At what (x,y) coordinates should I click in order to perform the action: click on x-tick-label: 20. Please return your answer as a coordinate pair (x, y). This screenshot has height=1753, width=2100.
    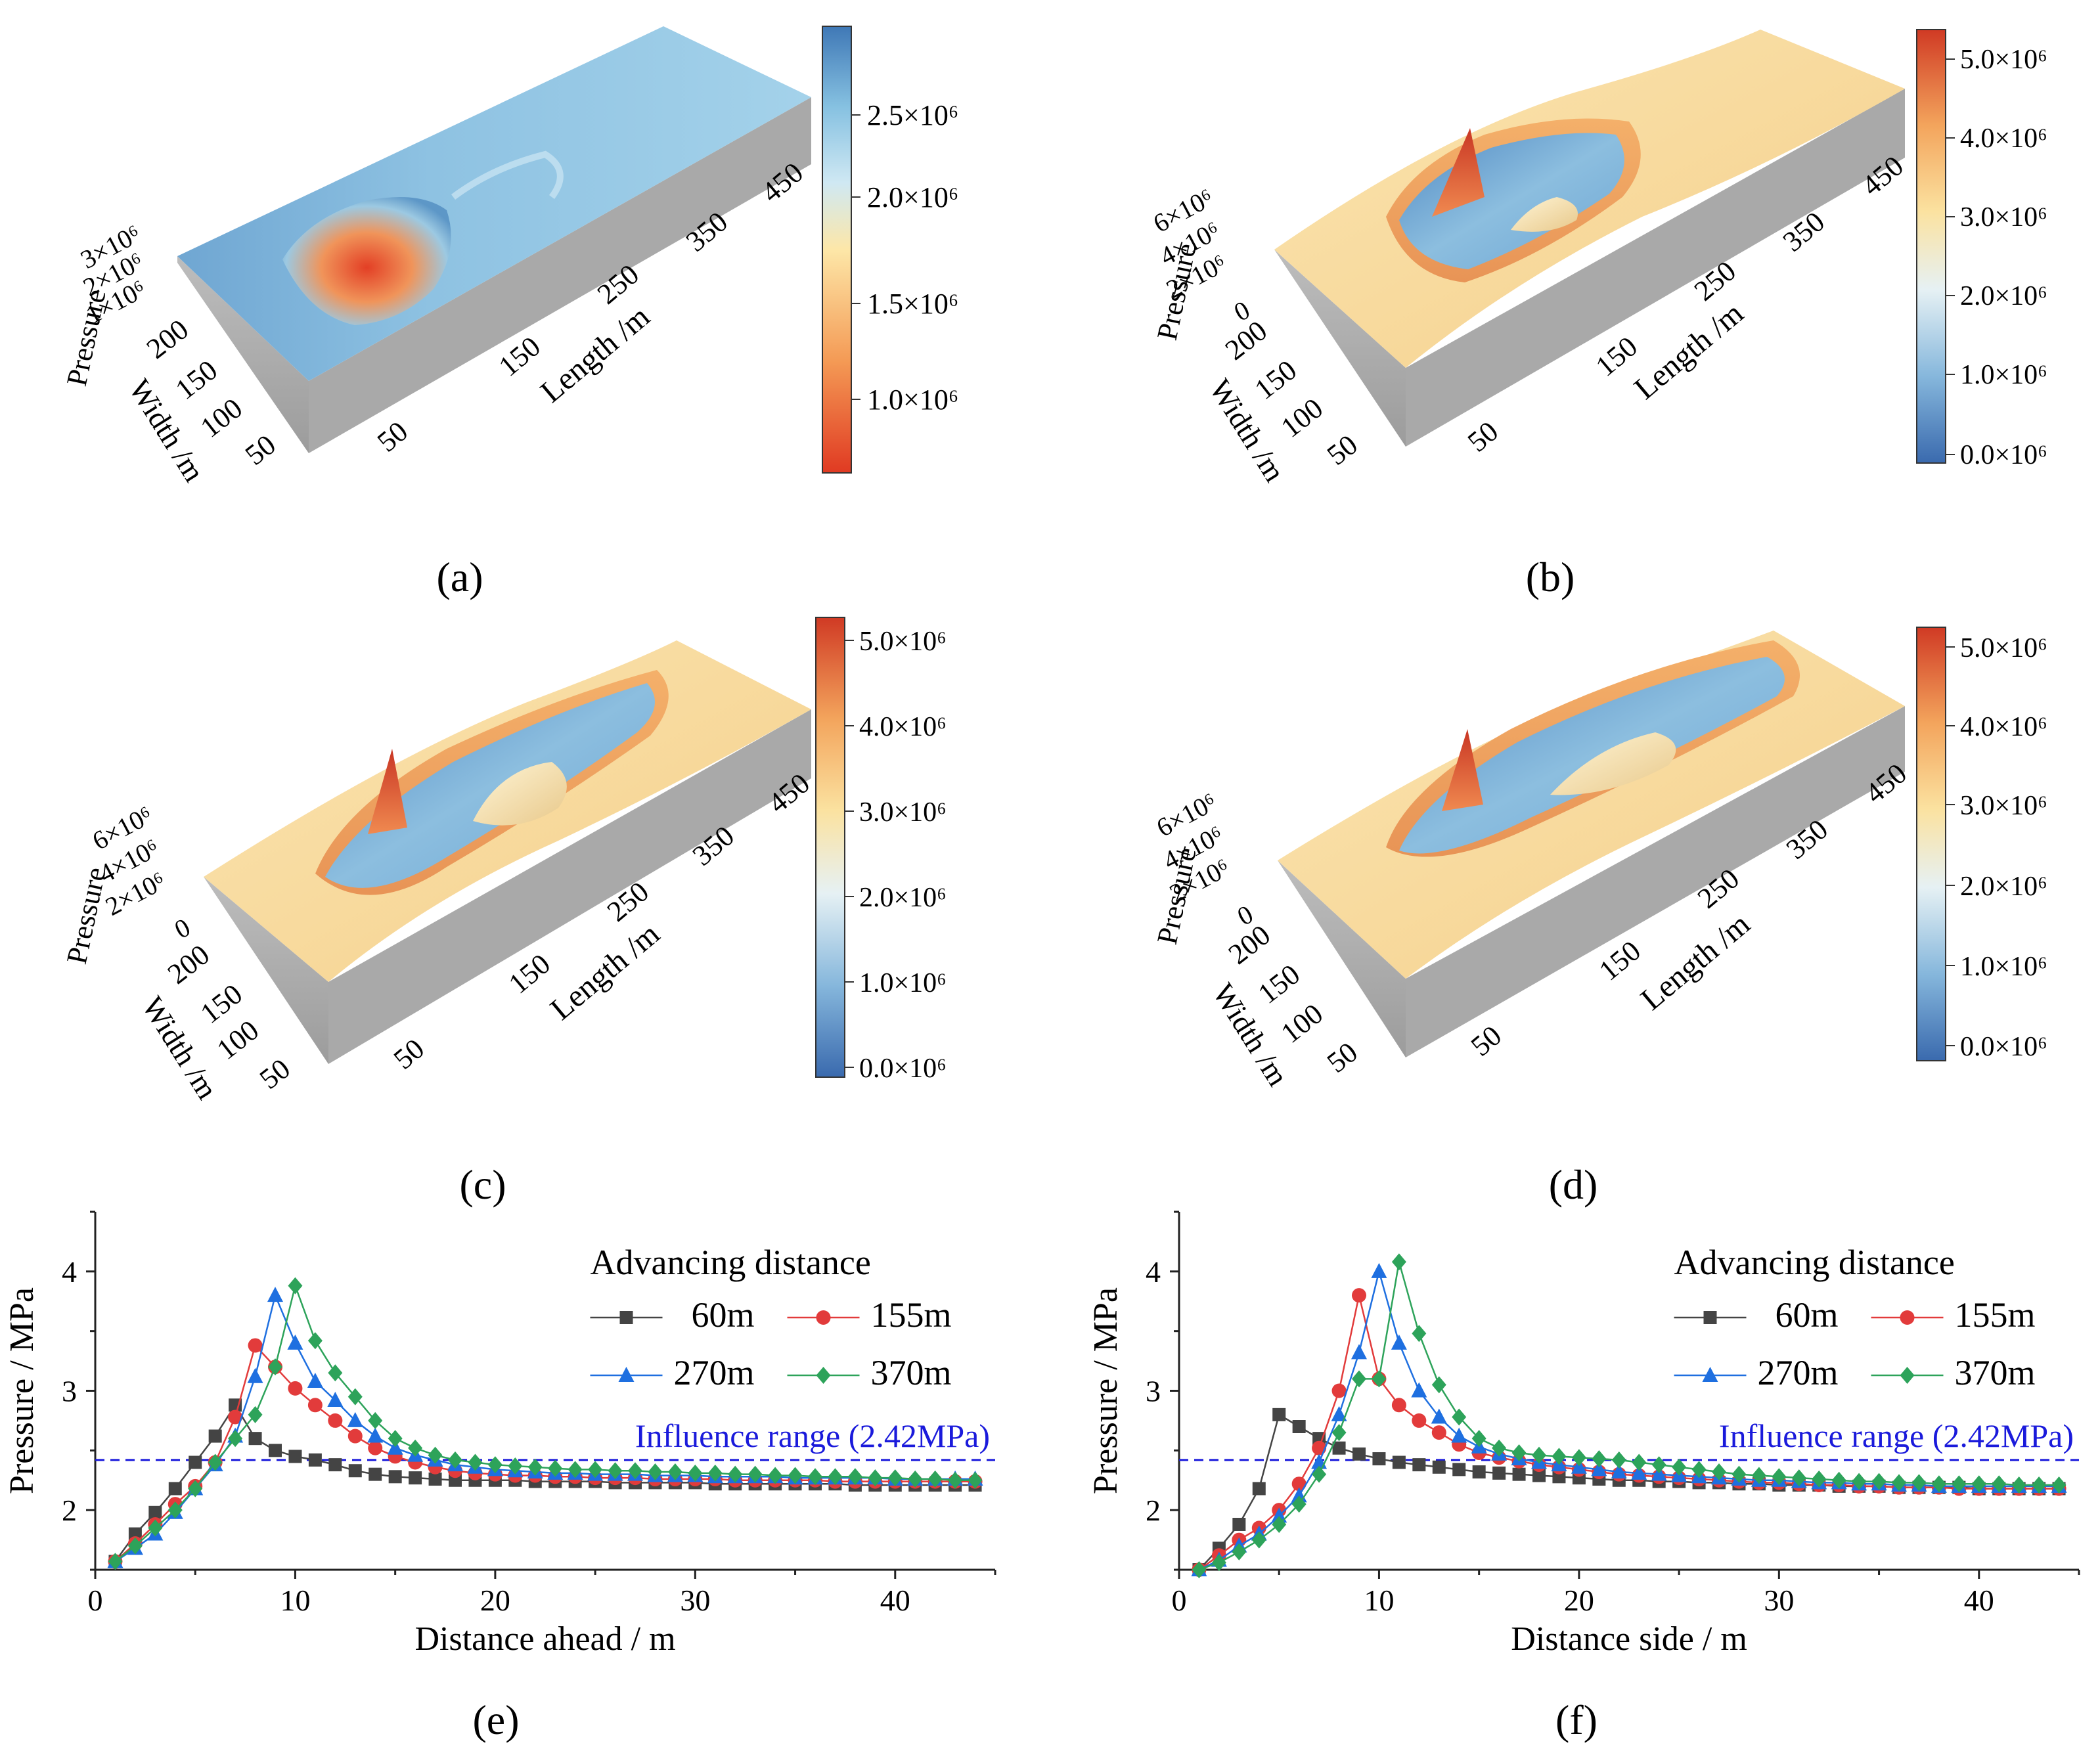
    Looking at the image, I should click on (1579, 1600).